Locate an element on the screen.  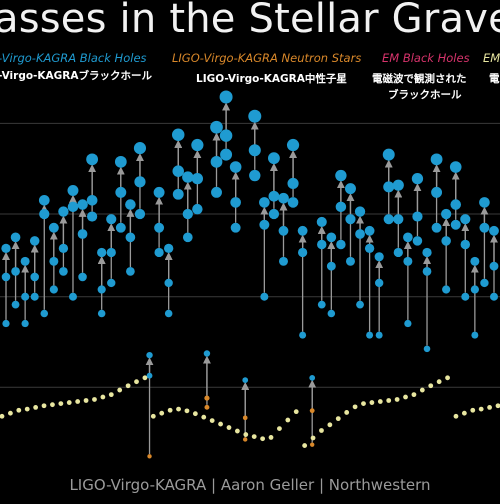
annotation-bh-japanese: -Virgo-KAGRAブラックホール is located at coordinates (76, 76).